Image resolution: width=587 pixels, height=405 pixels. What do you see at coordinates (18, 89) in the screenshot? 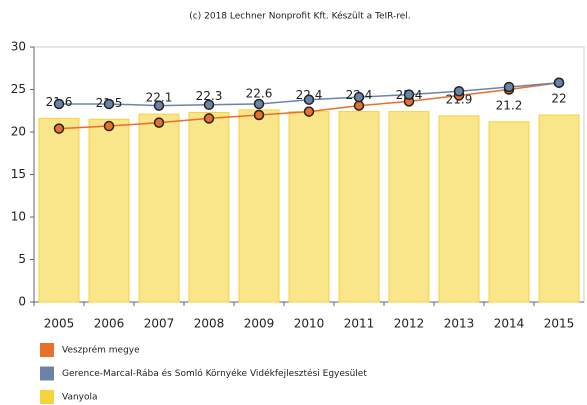
I see `y-tick-label: 25` at bounding box center [18, 89].